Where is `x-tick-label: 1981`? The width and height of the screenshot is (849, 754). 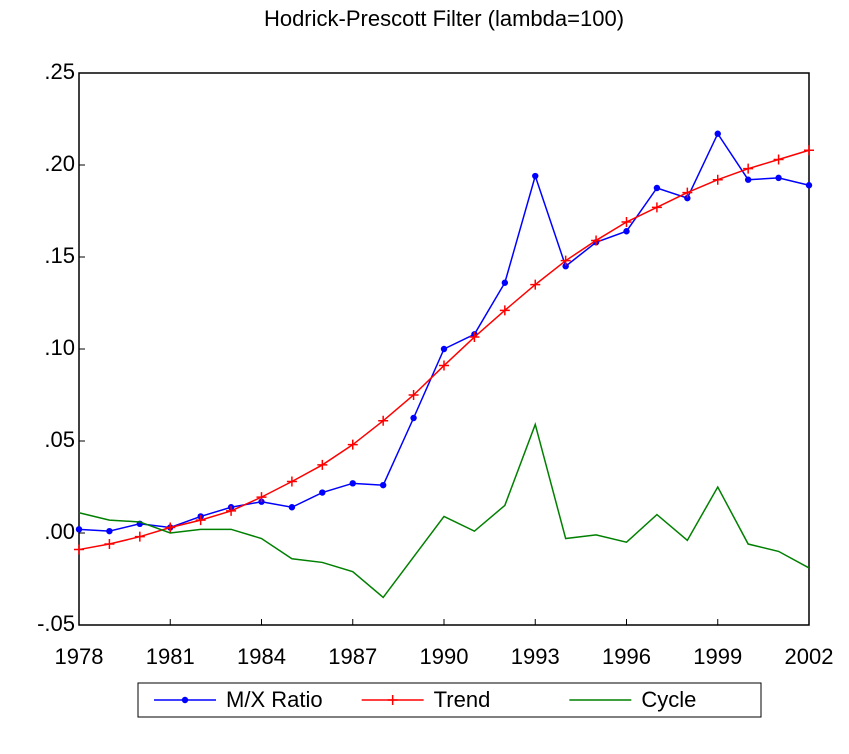
x-tick-label: 1981 is located at coordinates (170, 656).